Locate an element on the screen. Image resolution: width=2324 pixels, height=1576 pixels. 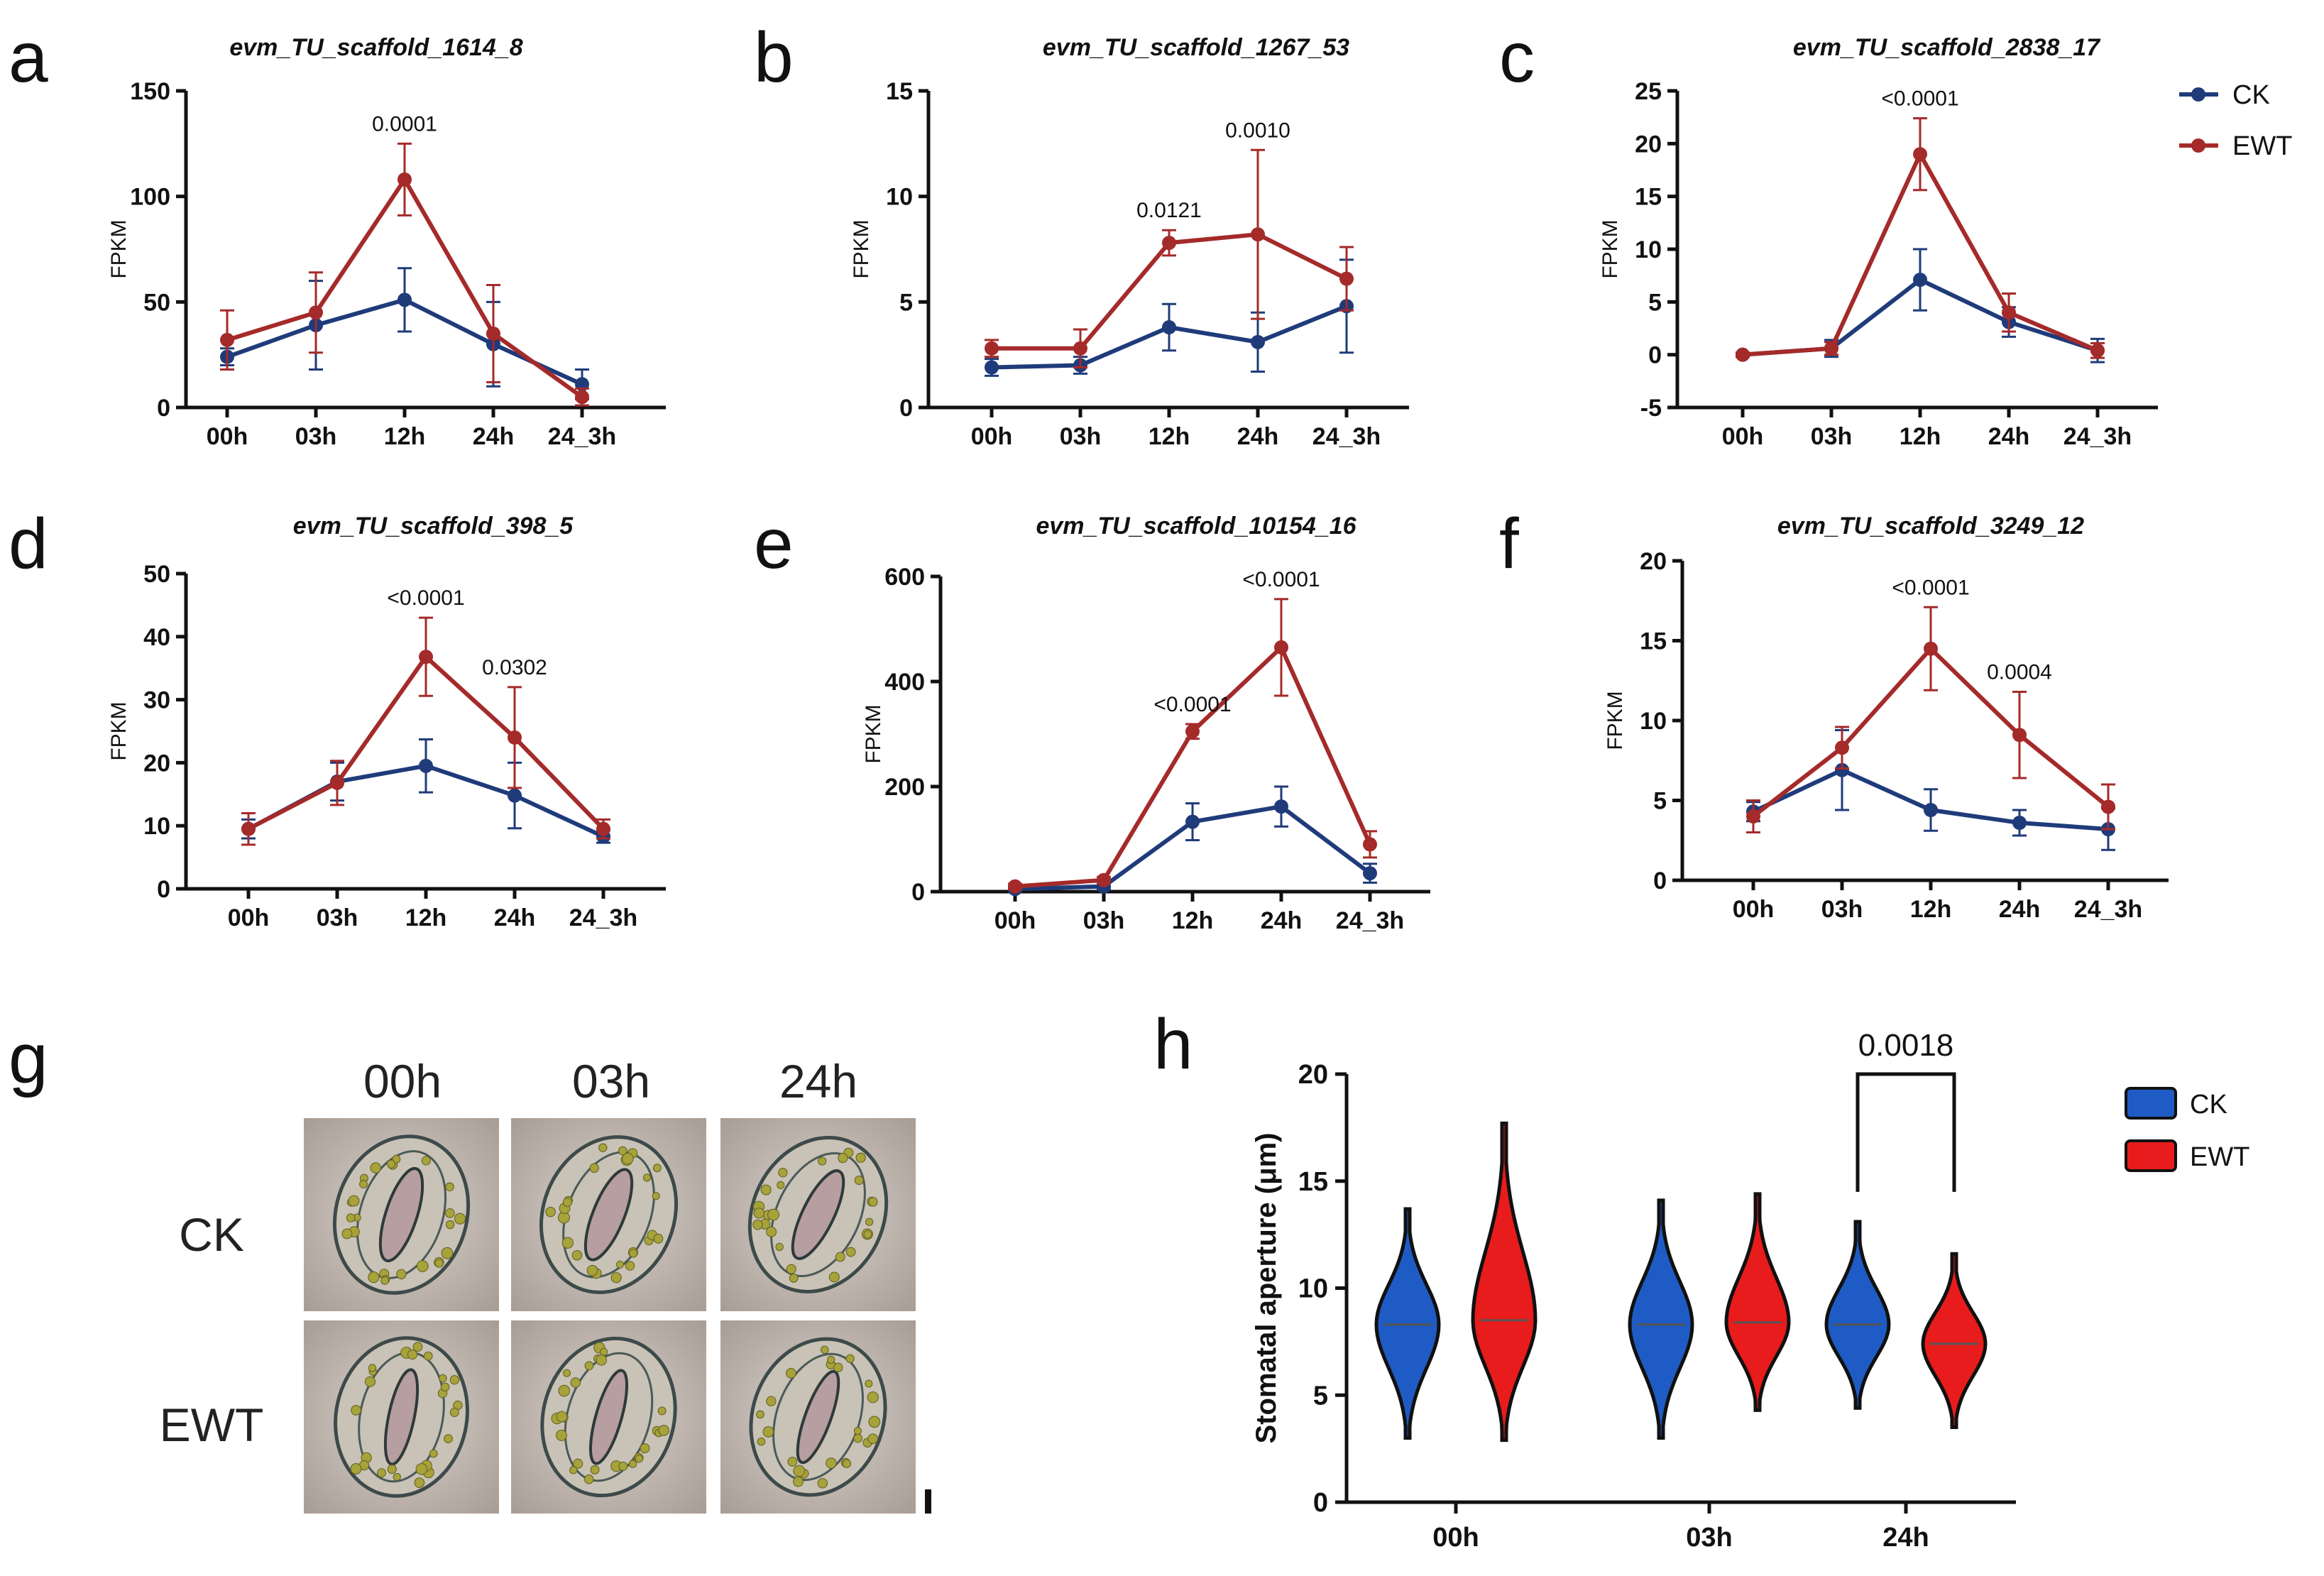
legend-label-ck: CK is located at coordinates (2251, 95).